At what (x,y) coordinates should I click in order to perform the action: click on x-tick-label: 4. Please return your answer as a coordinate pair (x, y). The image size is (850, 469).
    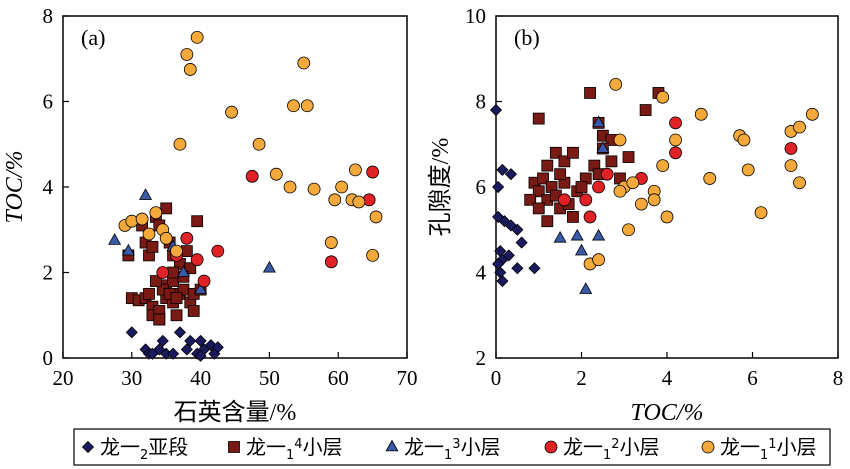
    Looking at the image, I should click on (667, 378).